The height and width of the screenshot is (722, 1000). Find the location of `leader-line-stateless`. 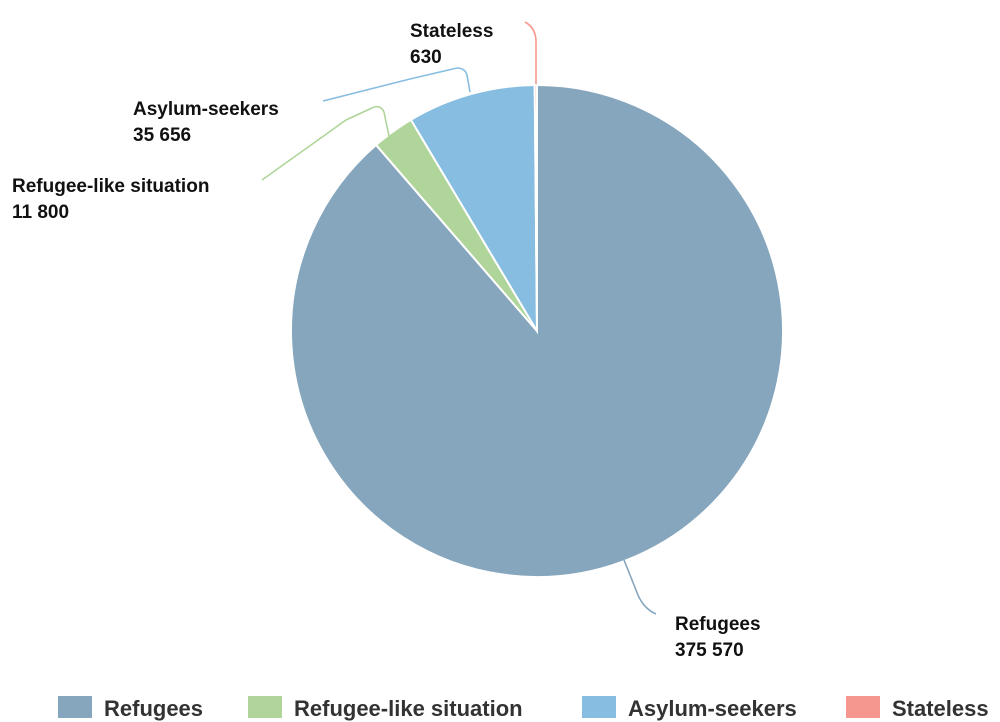

leader-line-stateless is located at coordinates (530, 52).